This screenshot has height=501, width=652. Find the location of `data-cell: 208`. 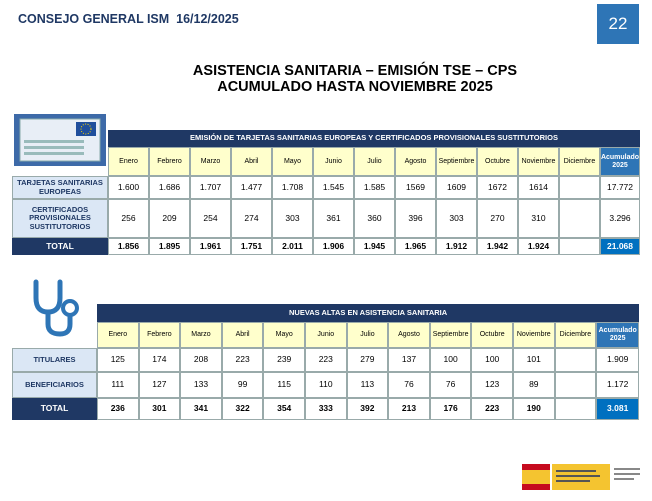

data-cell: 208 is located at coordinates (201, 360).